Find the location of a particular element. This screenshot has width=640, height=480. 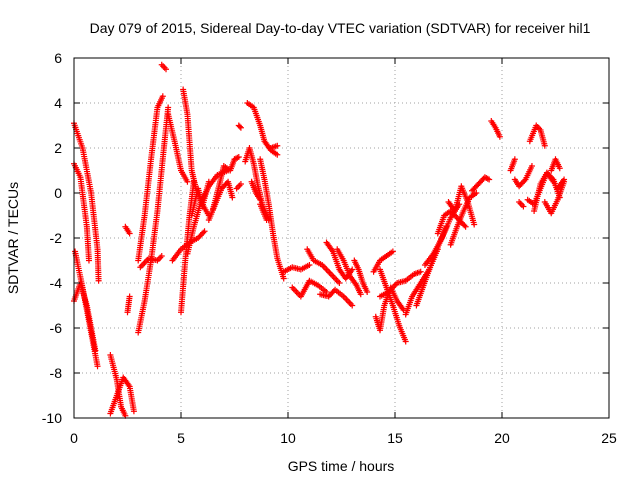

y-tick-label: -6 is located at coordinates (56, 328).